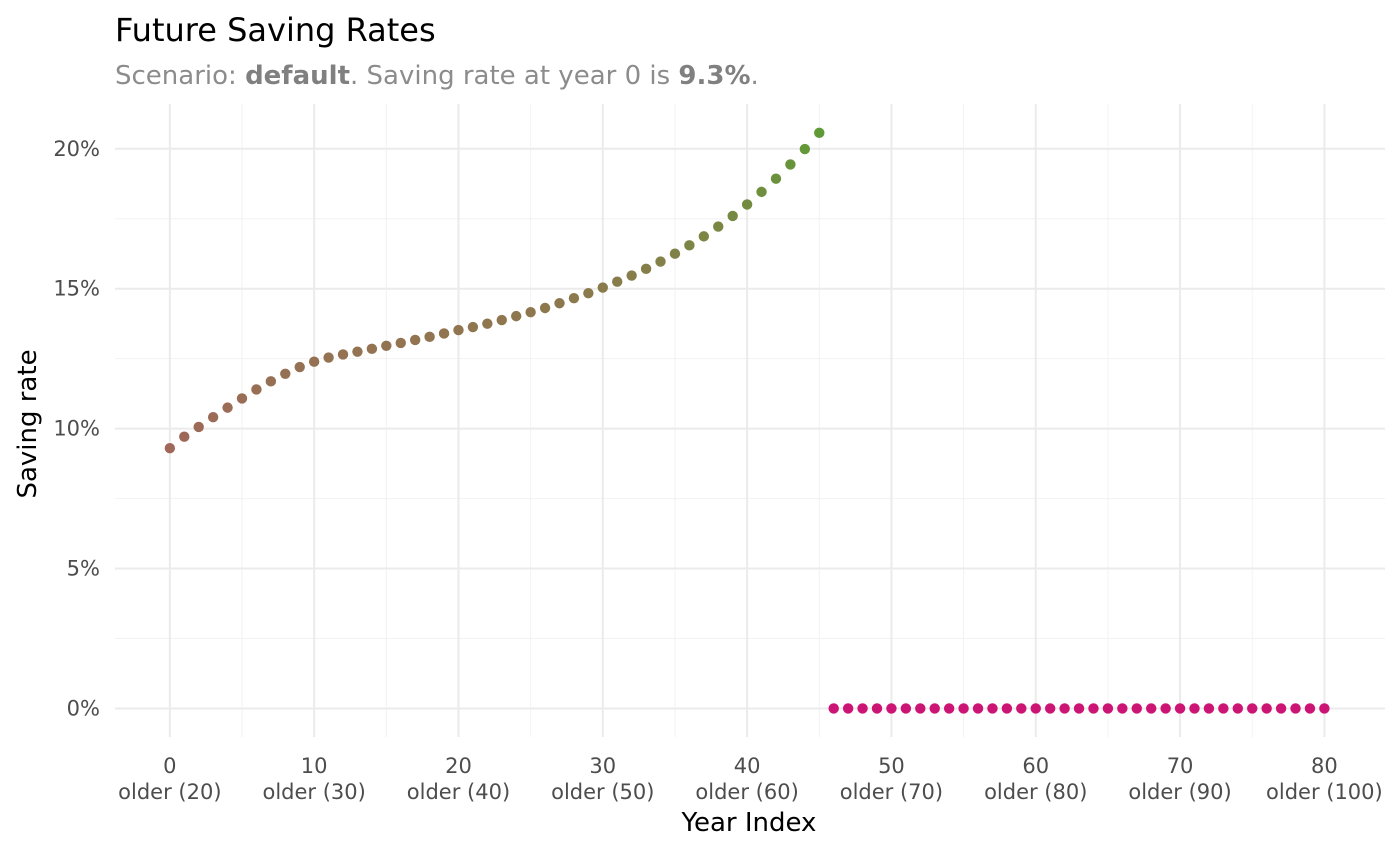 The height and width of the screenshot is (866, 1400). Describe the element at coordinates (1179, 792) in the screenshot. I see `x-tick-sublabel: older (90)` at that location.